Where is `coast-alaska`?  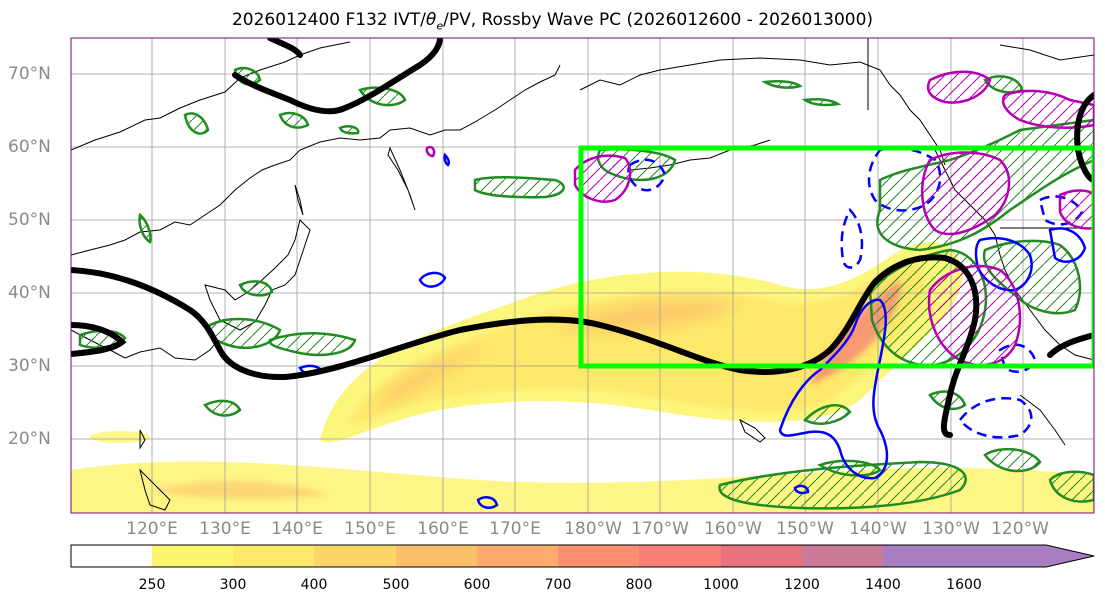 coast-alaska is located at coordinates (762, 111).